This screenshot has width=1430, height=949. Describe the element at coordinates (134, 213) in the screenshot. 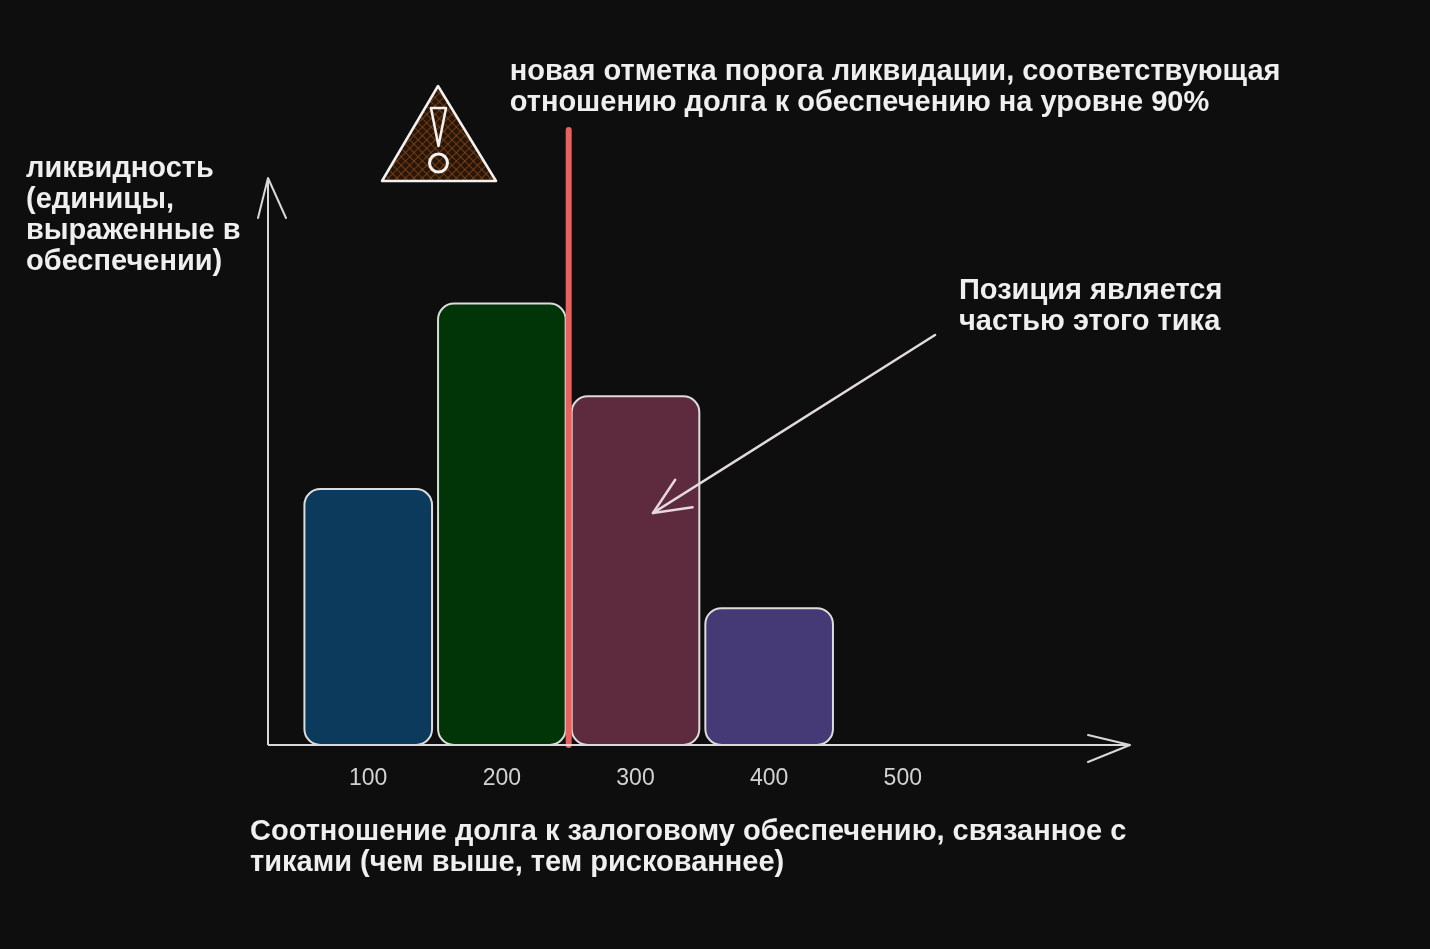

I see `y-axis-title: ликвидность (единицы, выраженные в обеспечении)` at that location.